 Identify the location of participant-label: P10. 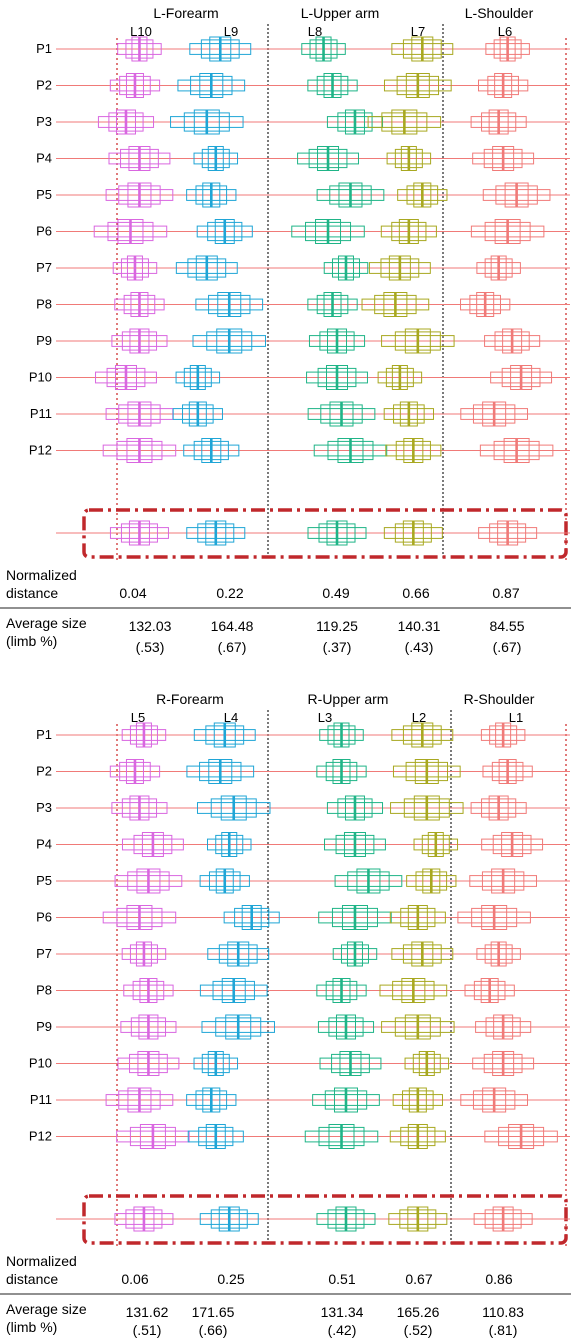
(40, 377).